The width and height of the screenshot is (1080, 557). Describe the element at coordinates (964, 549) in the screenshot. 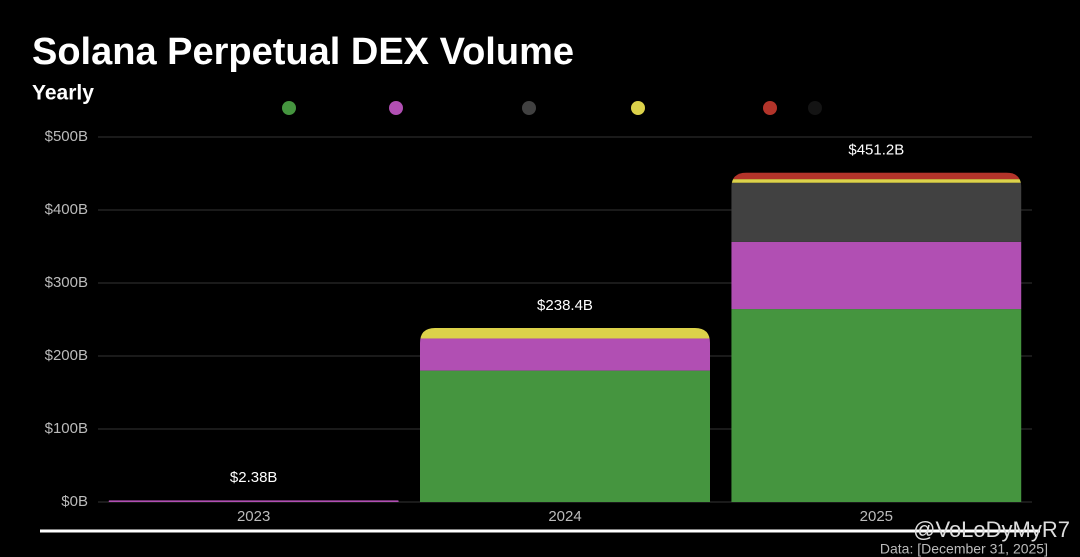

I see `source: Data: [December 31, 2025]` at that location.